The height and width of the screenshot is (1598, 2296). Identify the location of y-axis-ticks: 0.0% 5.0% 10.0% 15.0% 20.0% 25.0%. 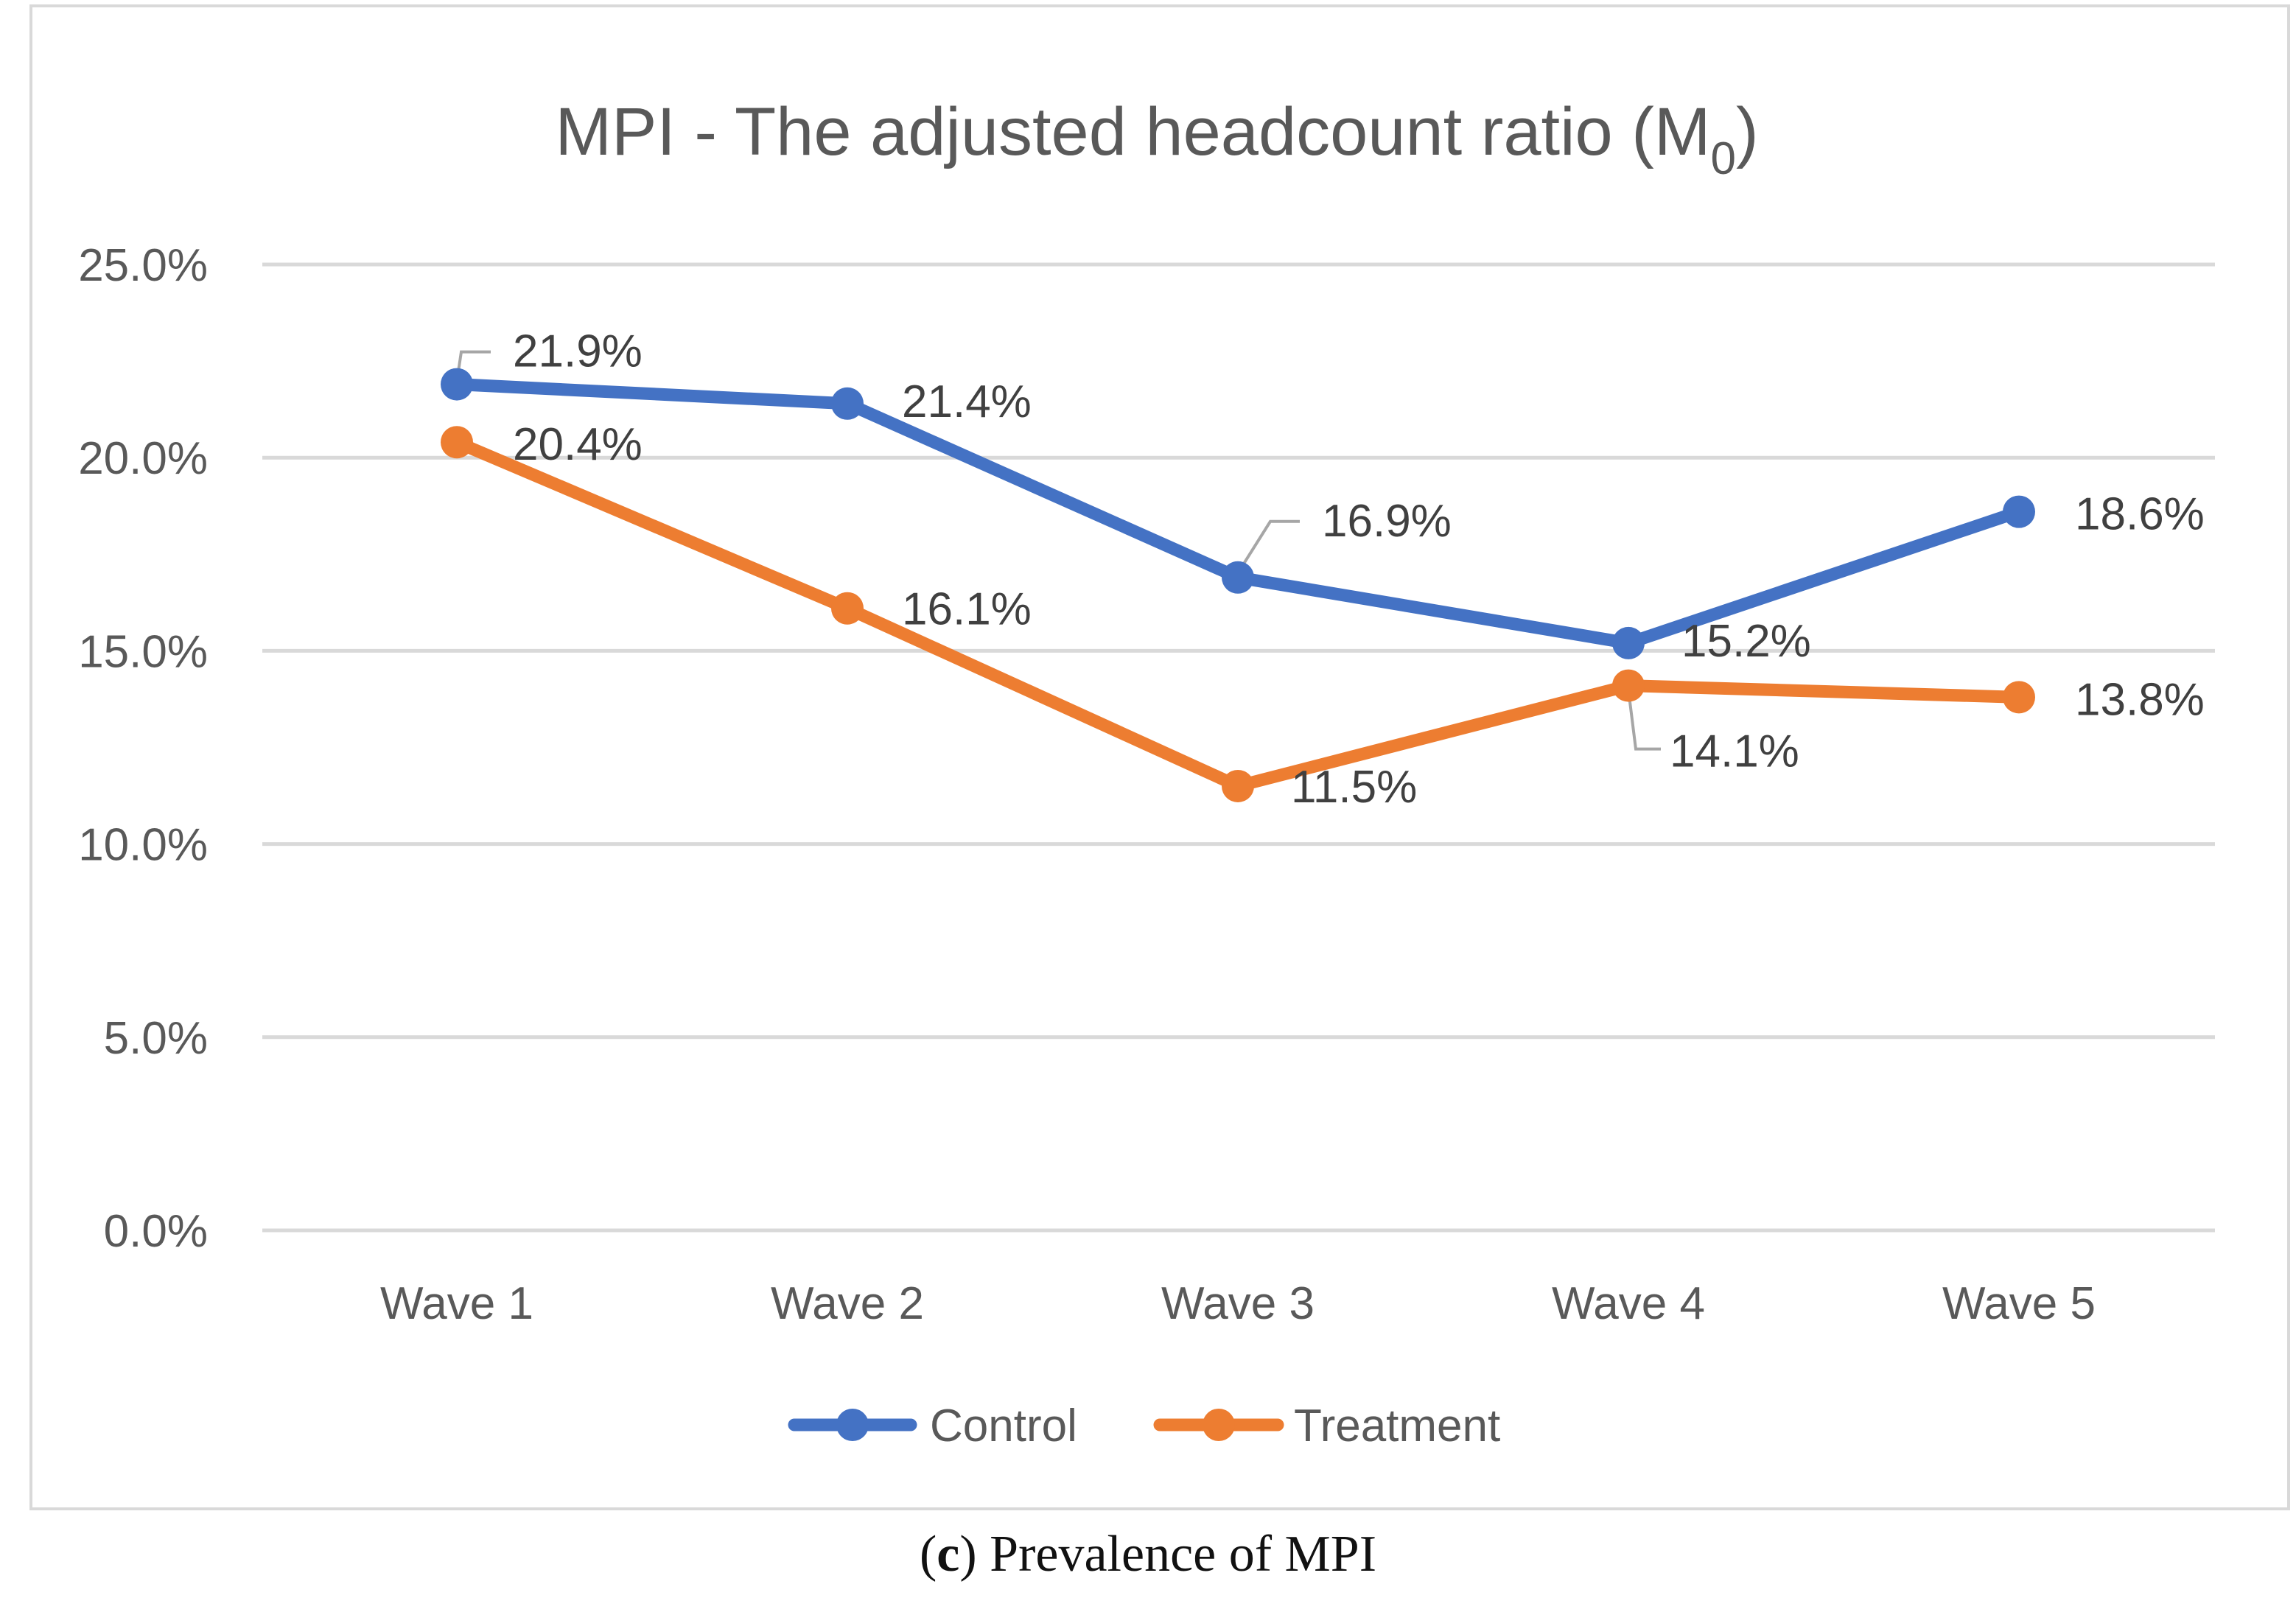
(143, 748).